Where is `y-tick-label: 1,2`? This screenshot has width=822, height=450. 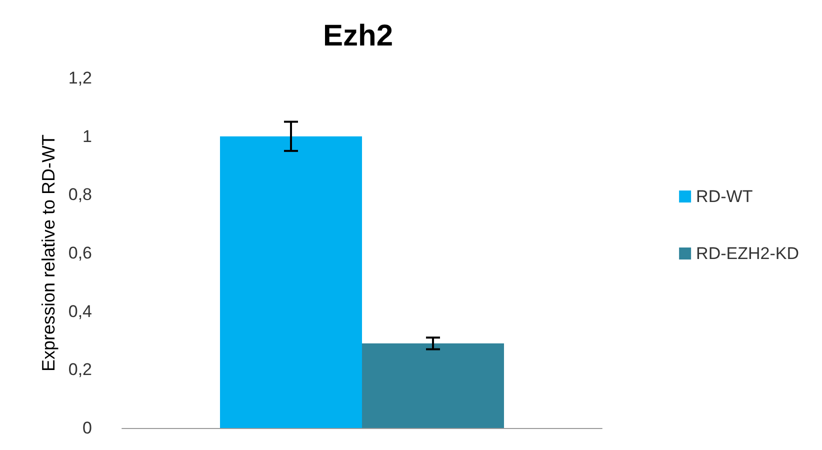
y-tick-label: 1,2 is located at coordinates (80, 78).